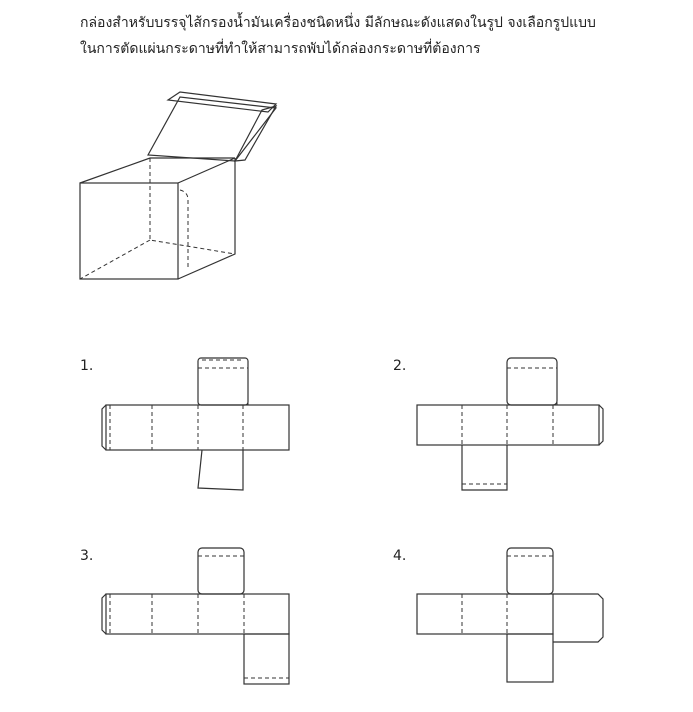 The image size is (693, 712). Describe the element at coordinates (87, 366) in the screenshot. I see `option-1-label: 1.` at that location.